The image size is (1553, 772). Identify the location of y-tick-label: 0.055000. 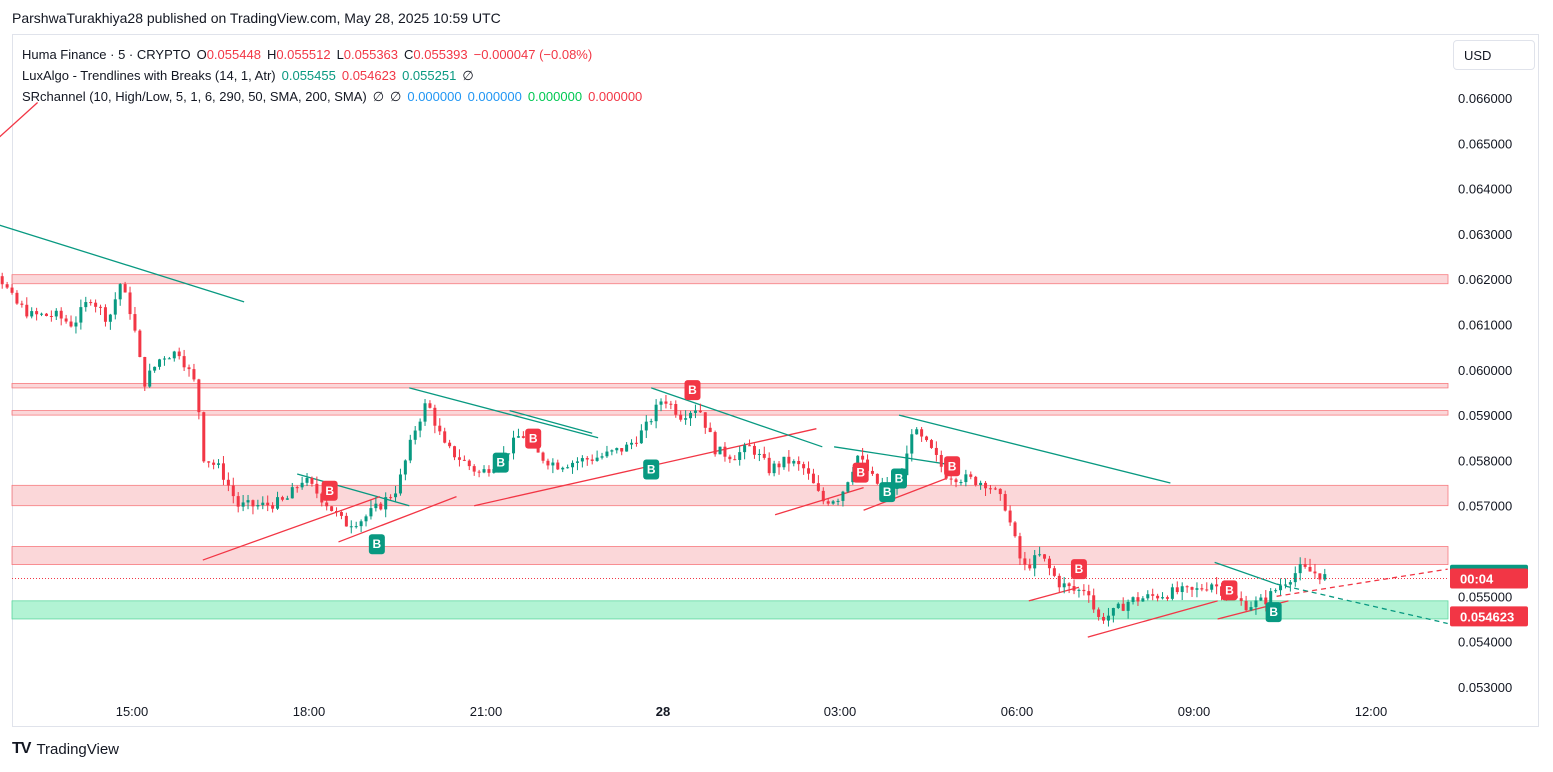
(1485, 596).